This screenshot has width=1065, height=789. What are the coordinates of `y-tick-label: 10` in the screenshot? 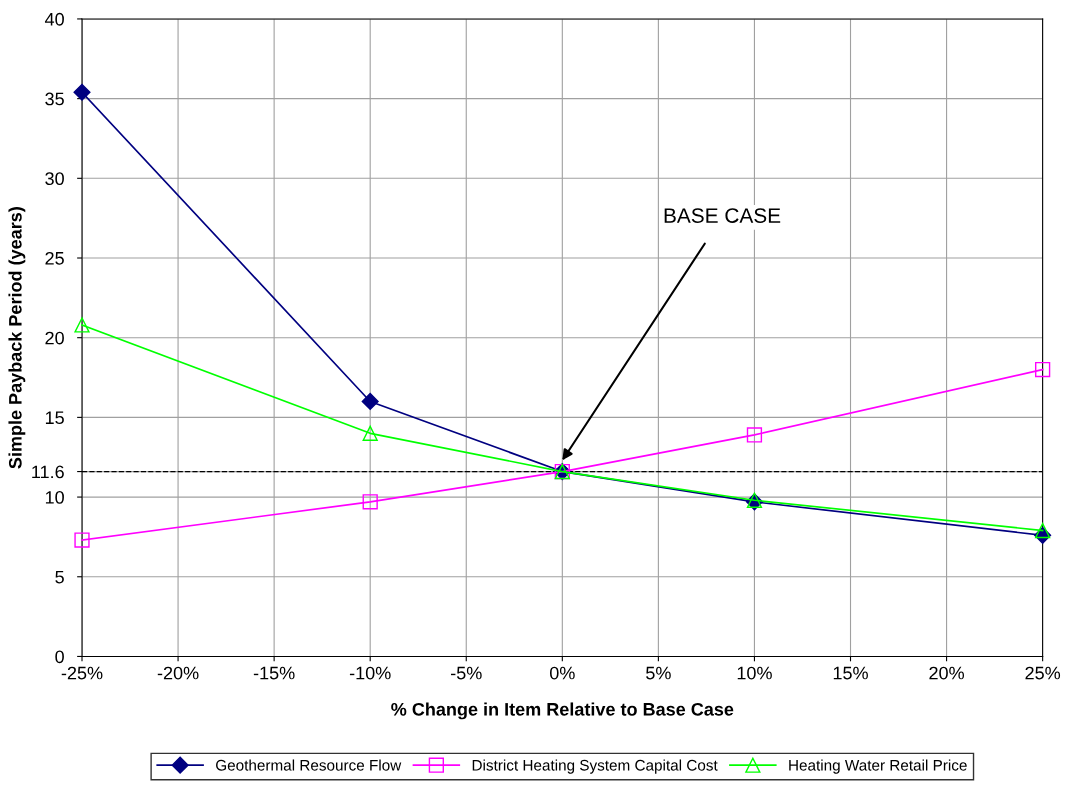 It's located at (54, 497).